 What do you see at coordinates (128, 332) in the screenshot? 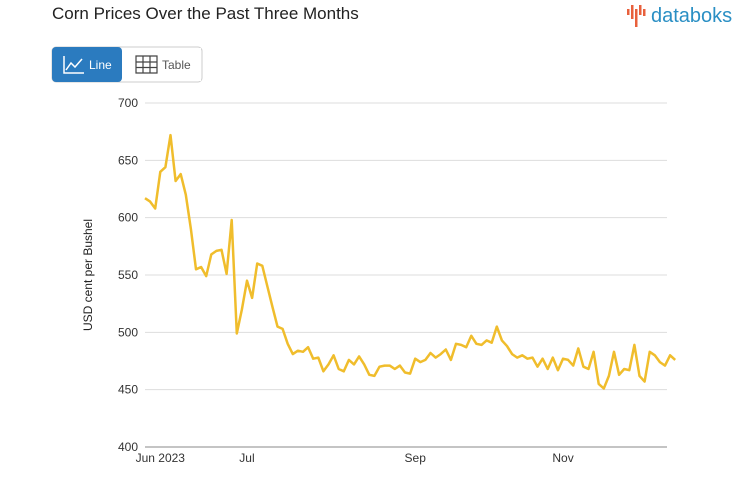
I see `y-tick-label: 500` at bounding box center [128, 332].